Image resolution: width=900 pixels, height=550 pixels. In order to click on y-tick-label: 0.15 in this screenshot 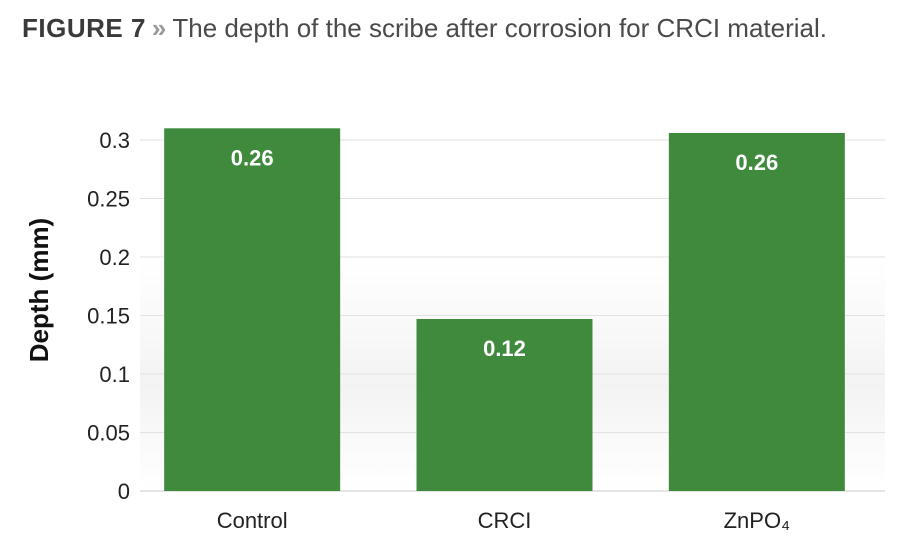, I will do `click(108, 316)`.